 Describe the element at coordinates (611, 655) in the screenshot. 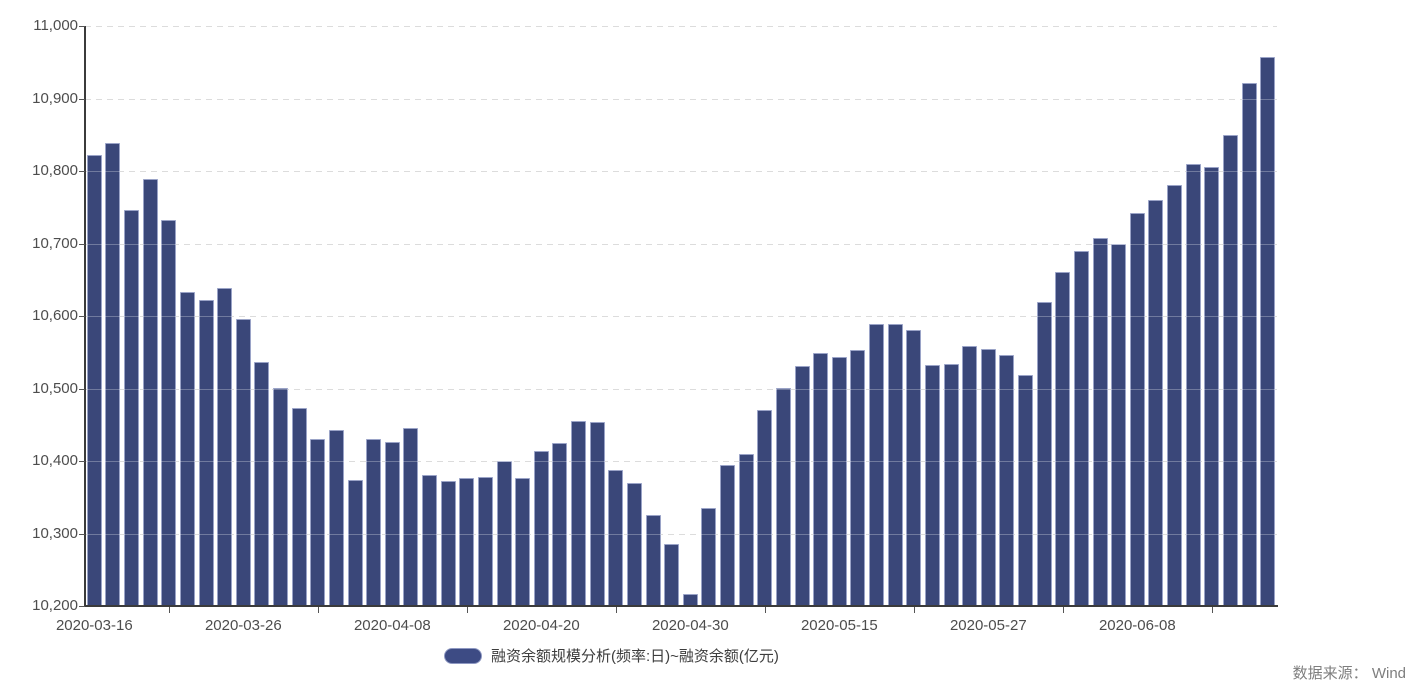

I see `legend-item: 融资余额规模分析(频率:日)~融资余额(亿元)` at that location.